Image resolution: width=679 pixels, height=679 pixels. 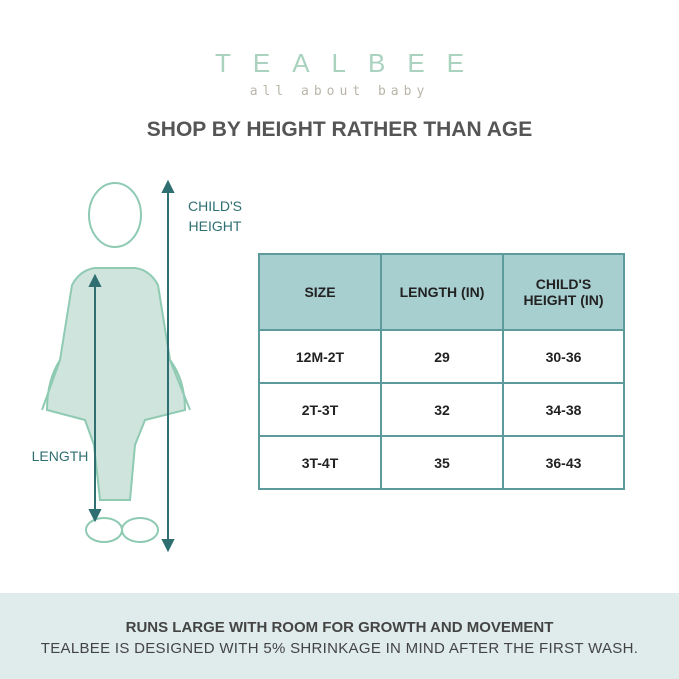 I want to click on cell-size: 2T-3T, so click(x=320, y=409).